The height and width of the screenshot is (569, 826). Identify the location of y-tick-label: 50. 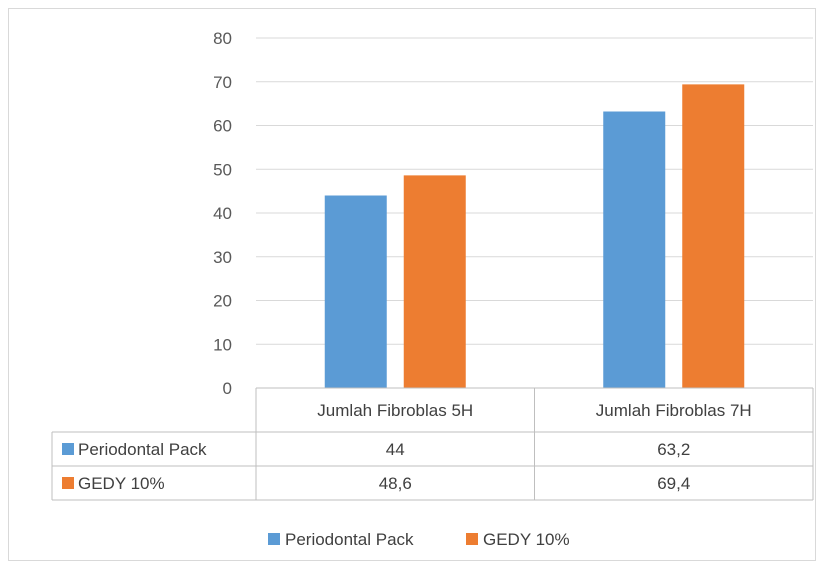
(222, 169).